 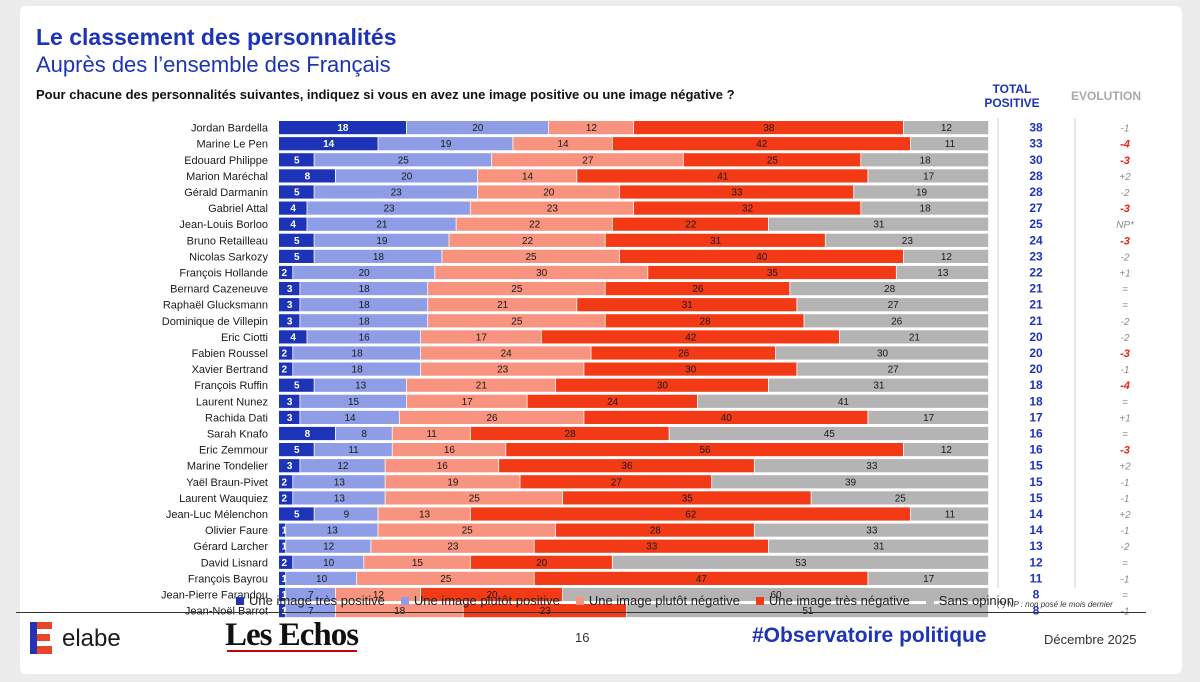 I want to click on bar-value-label: 12, so click(x=379, y=595).